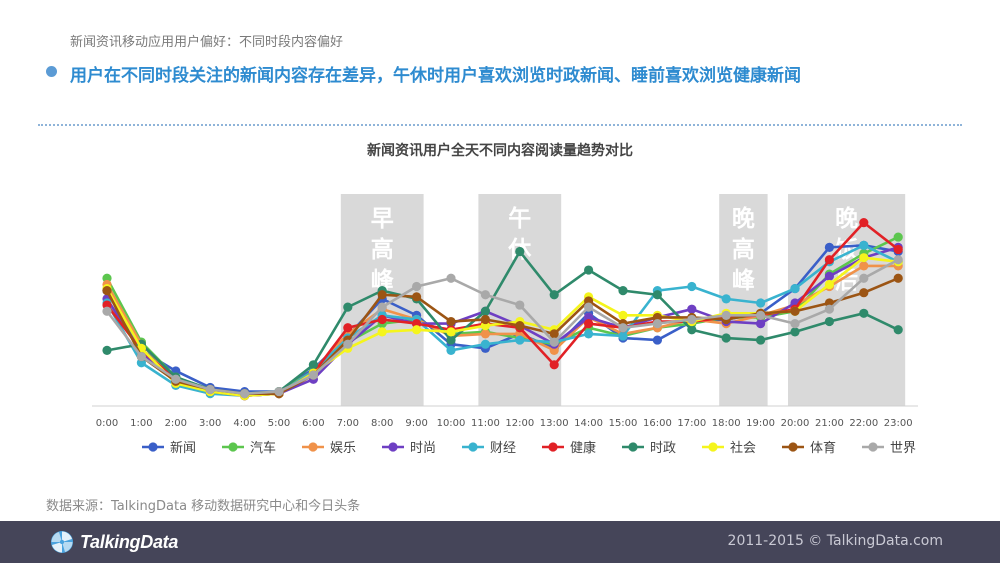  What do you see at coordinates (263, 448) in the screenshot?
I see `legend-label-1: 汽车` at bounding box center [263, 448].